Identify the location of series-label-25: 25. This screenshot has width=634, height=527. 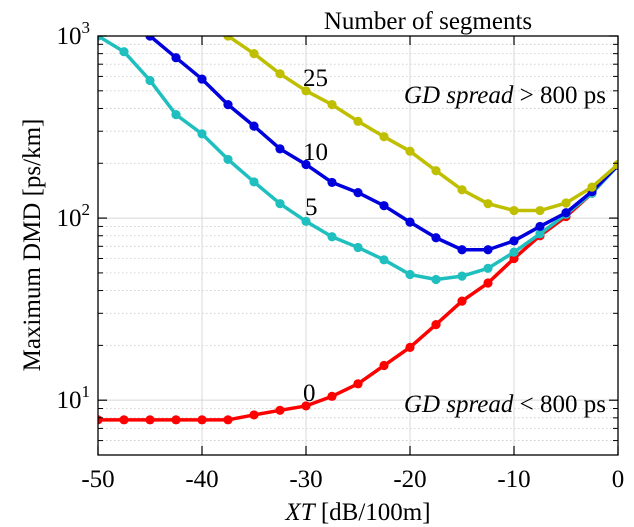
(315, 78).